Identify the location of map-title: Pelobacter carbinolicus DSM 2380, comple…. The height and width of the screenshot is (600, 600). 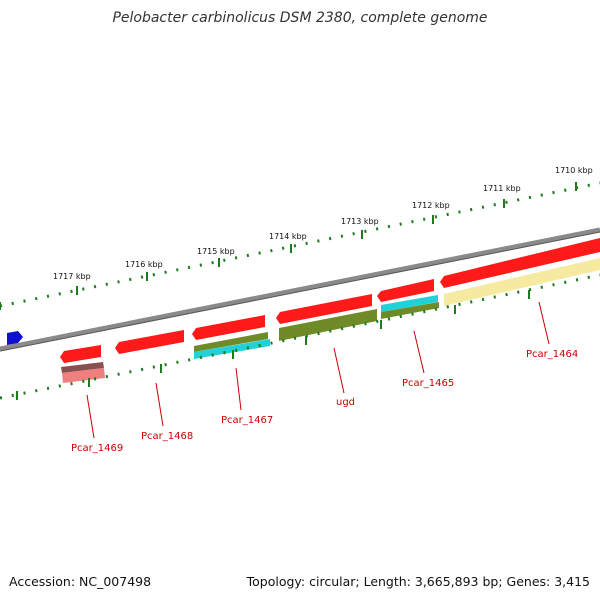
(300, 18).